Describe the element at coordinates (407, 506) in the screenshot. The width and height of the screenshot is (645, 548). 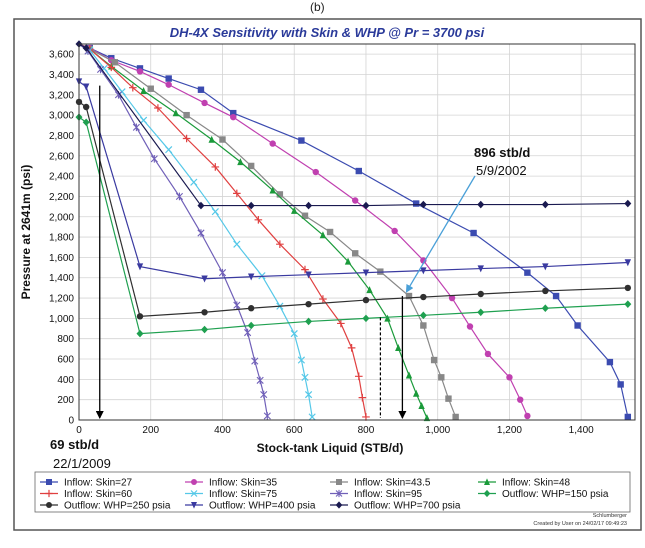
I see `legend-label: Outflow: WHP=700 psia` at that location.